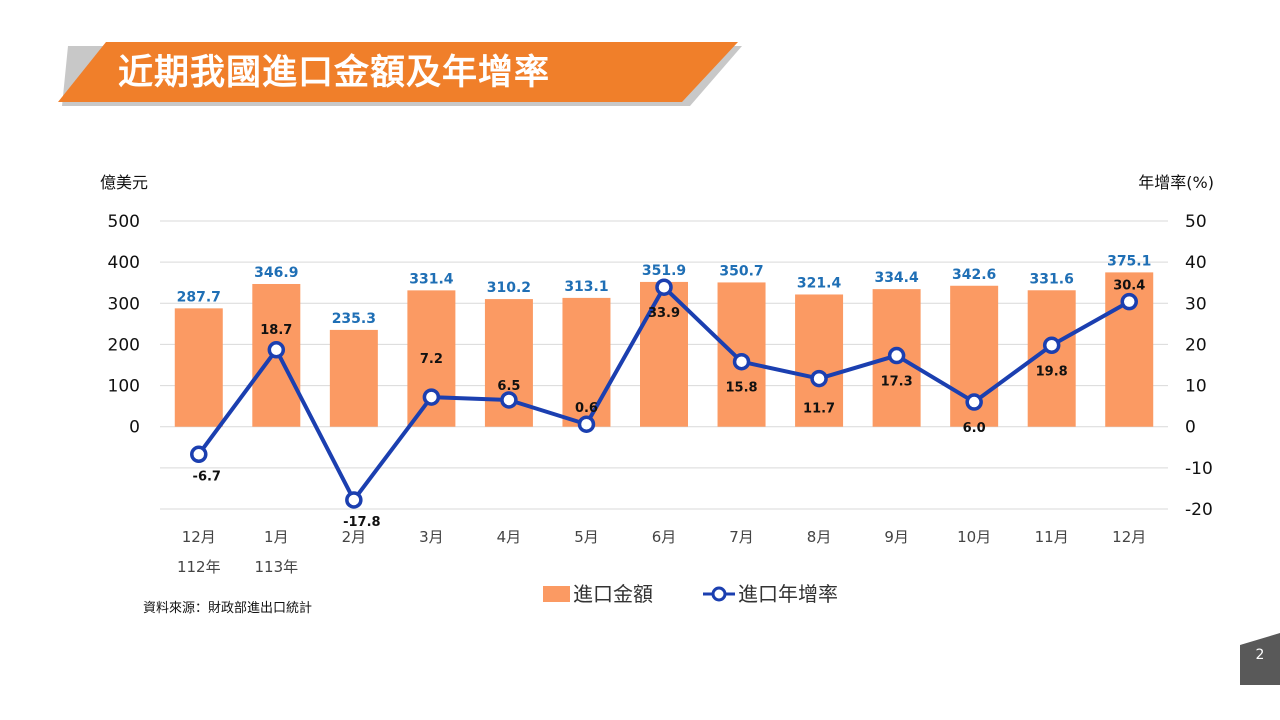  Describe the element at coordinates (974, 537) in the screenshot. I see `x-tick-label: 10月` at that location.